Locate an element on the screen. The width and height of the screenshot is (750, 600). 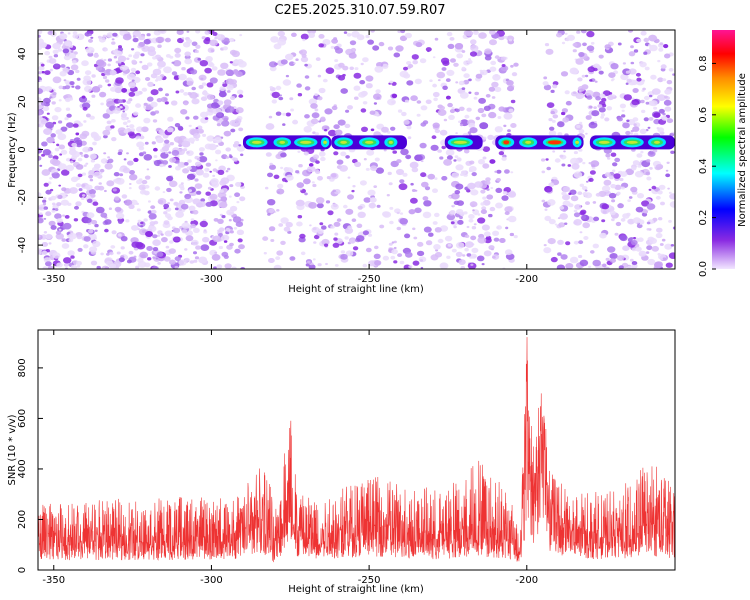
colorbar-tick-label: 0.4 is located at coordinates (703, 166).